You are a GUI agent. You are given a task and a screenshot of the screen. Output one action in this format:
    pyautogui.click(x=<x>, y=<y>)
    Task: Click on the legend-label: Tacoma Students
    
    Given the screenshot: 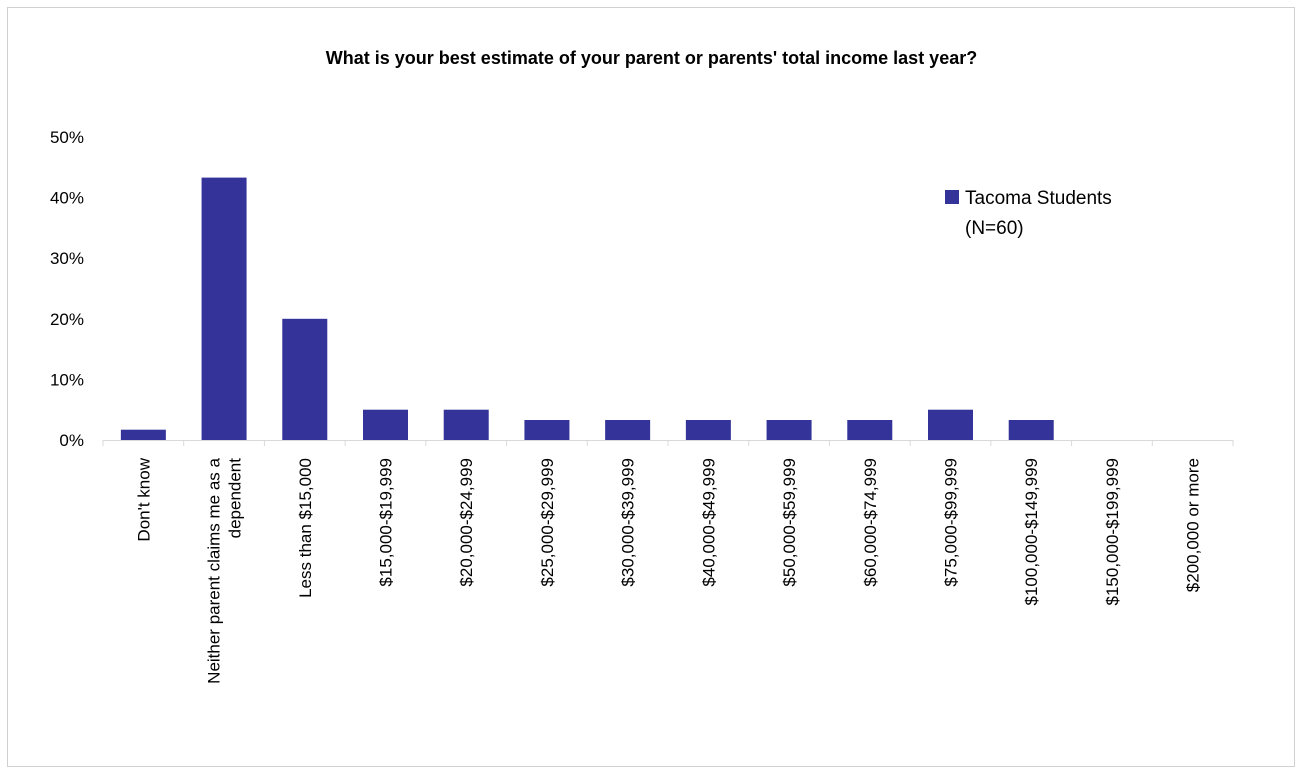 What is the action you would take?
    pyautogui.click(x=1038, y=198)
    